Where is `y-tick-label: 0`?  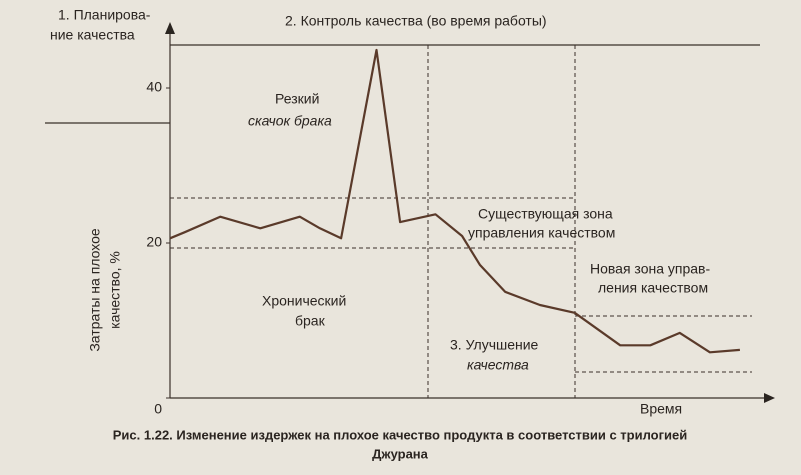
y-tick-label: 0 is located at coordinates (158, 409).